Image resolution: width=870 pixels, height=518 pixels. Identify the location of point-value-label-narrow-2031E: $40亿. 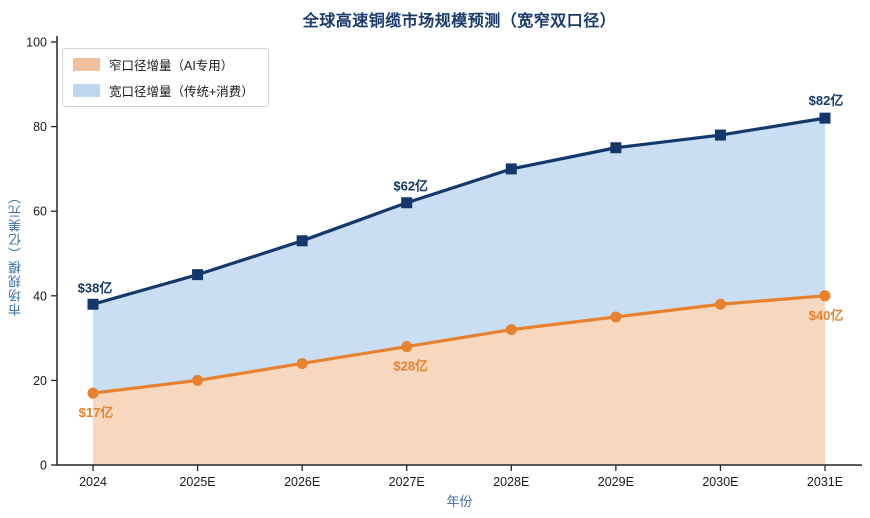
(826, 315).